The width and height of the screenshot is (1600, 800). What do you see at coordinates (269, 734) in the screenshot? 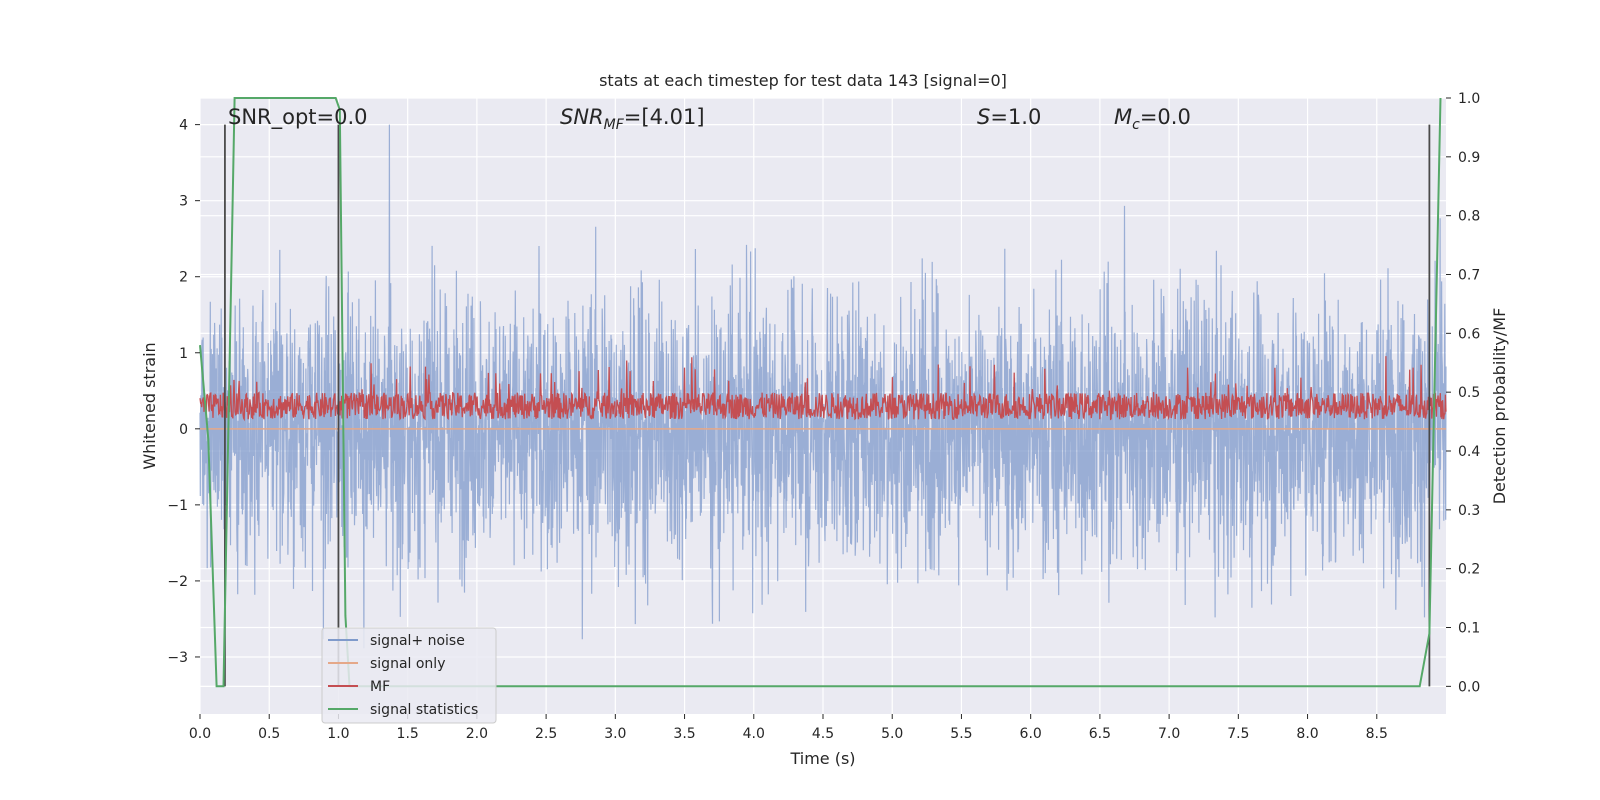
I see `x-tick-label: 0.5` at bounding box center [269, 734].